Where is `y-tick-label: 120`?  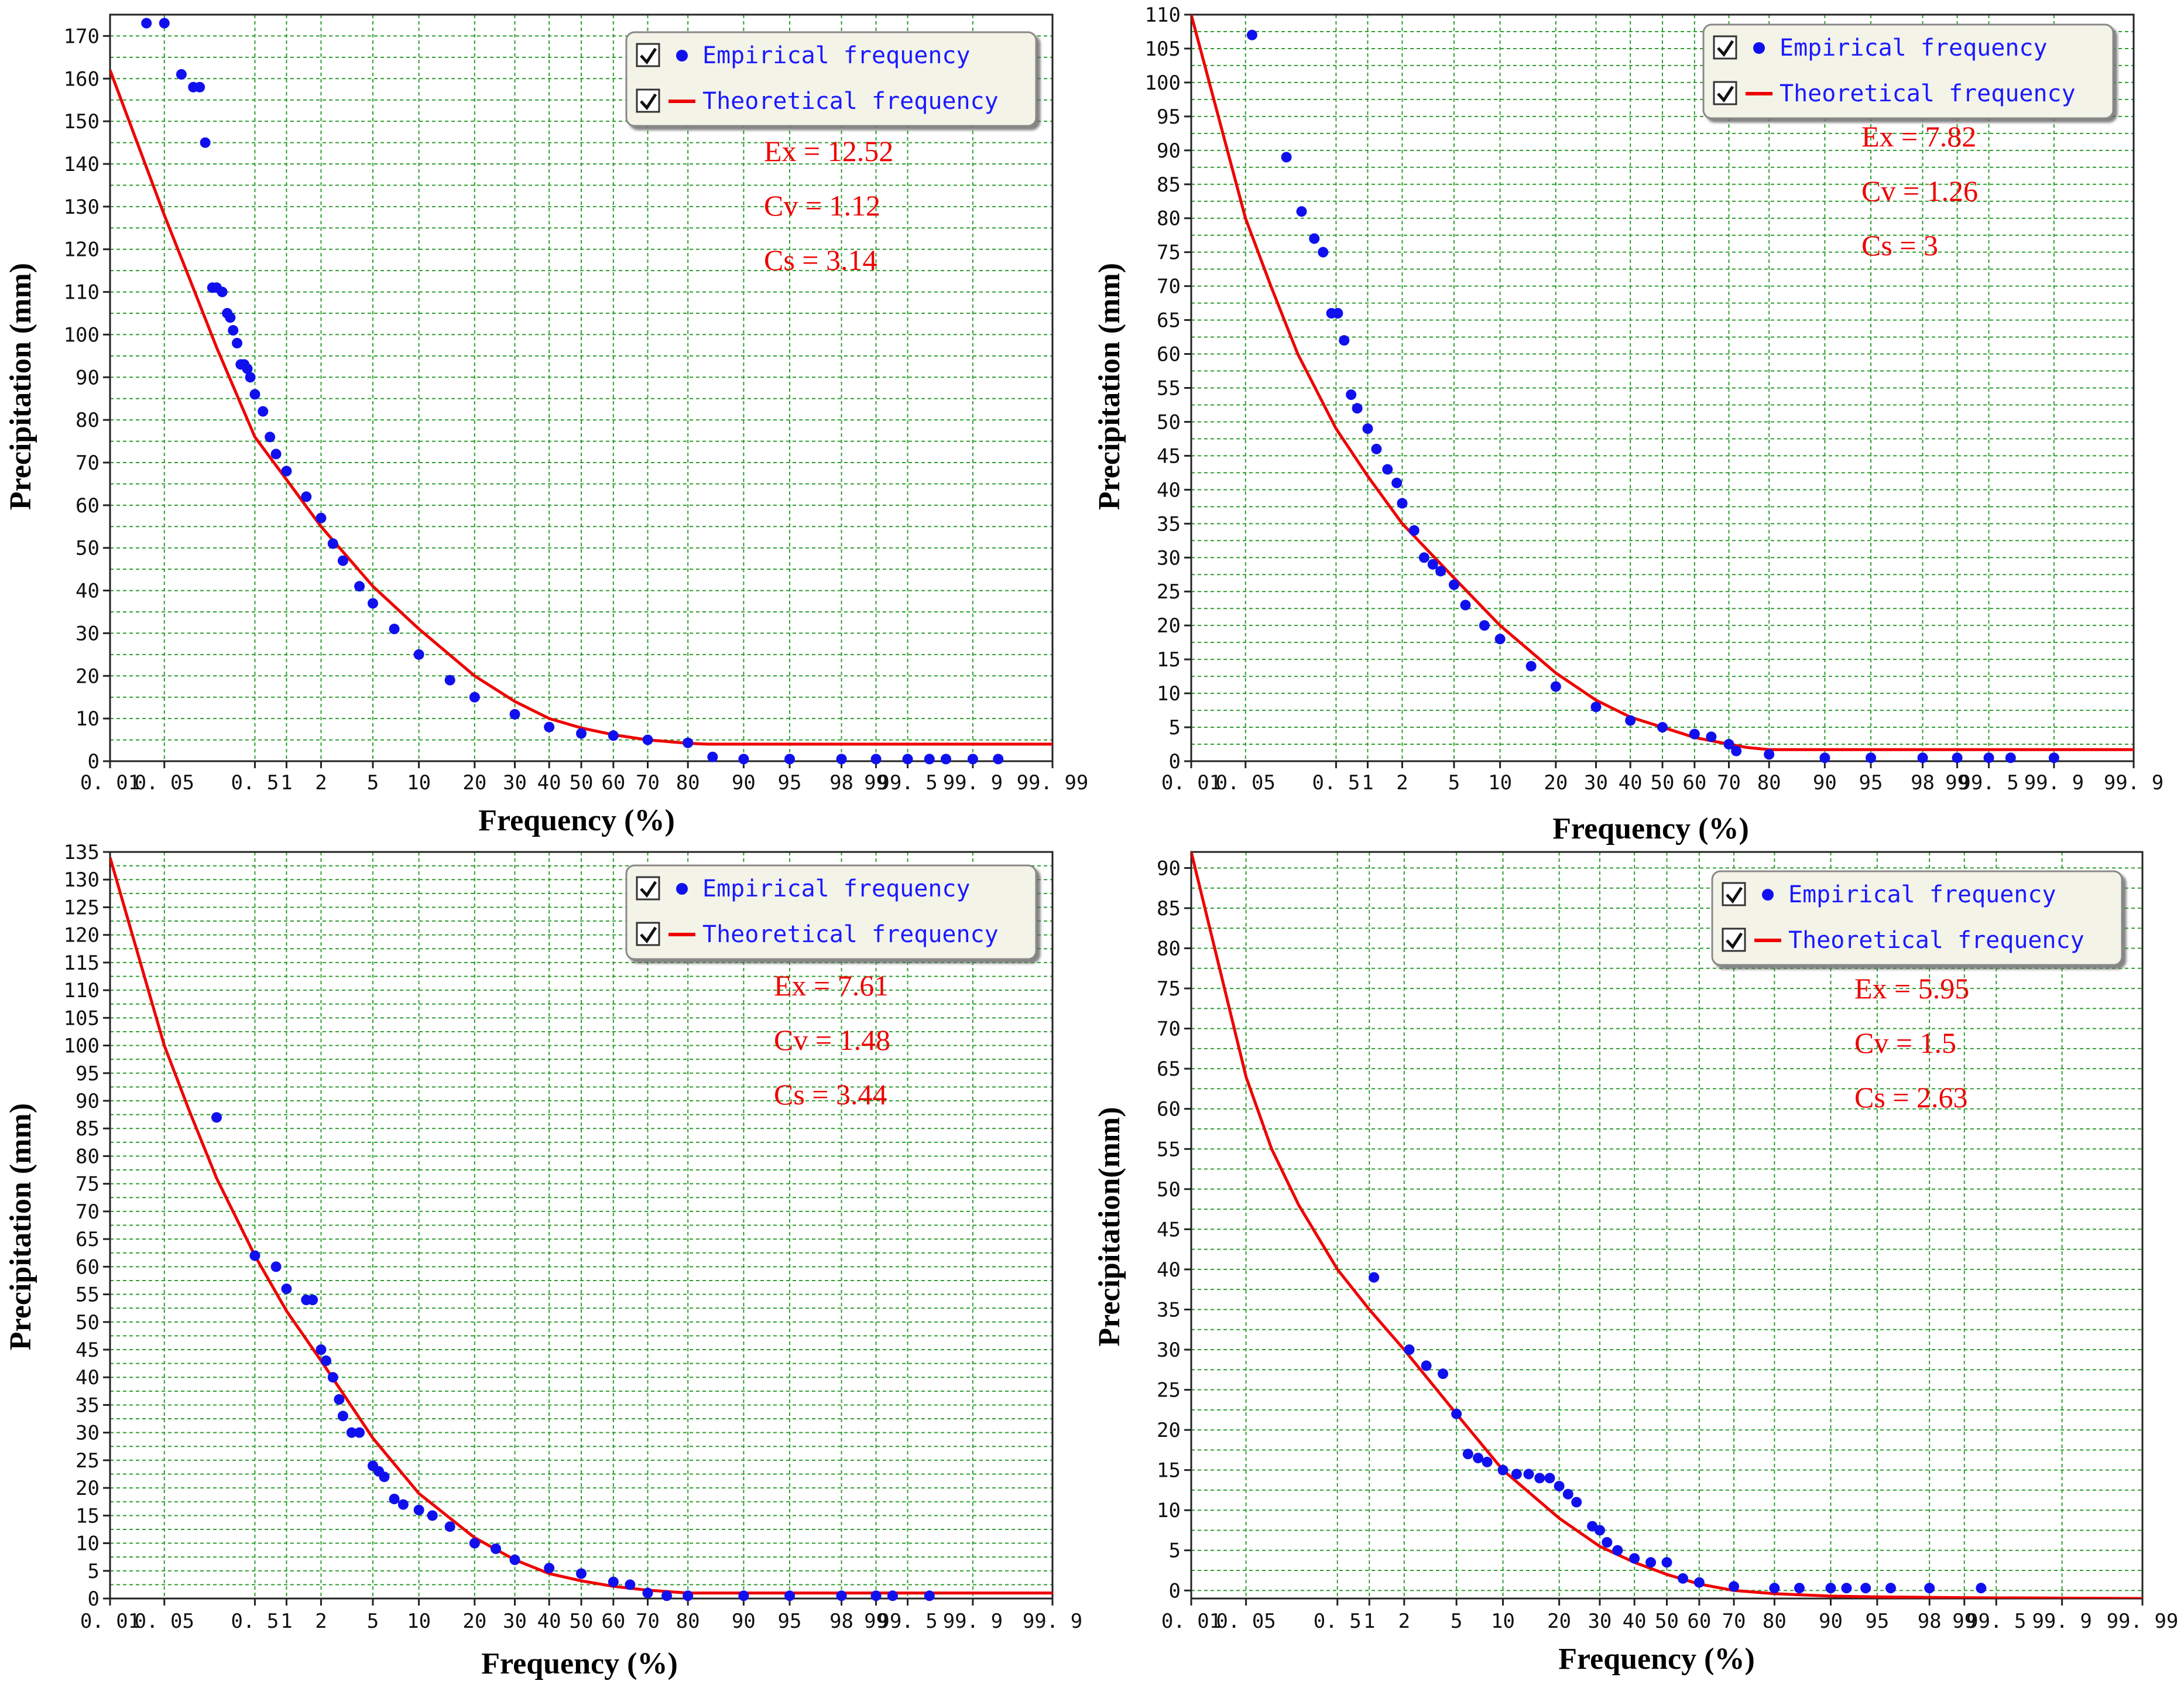 y-tick-label: 120 is located at coordinates (82, 250).